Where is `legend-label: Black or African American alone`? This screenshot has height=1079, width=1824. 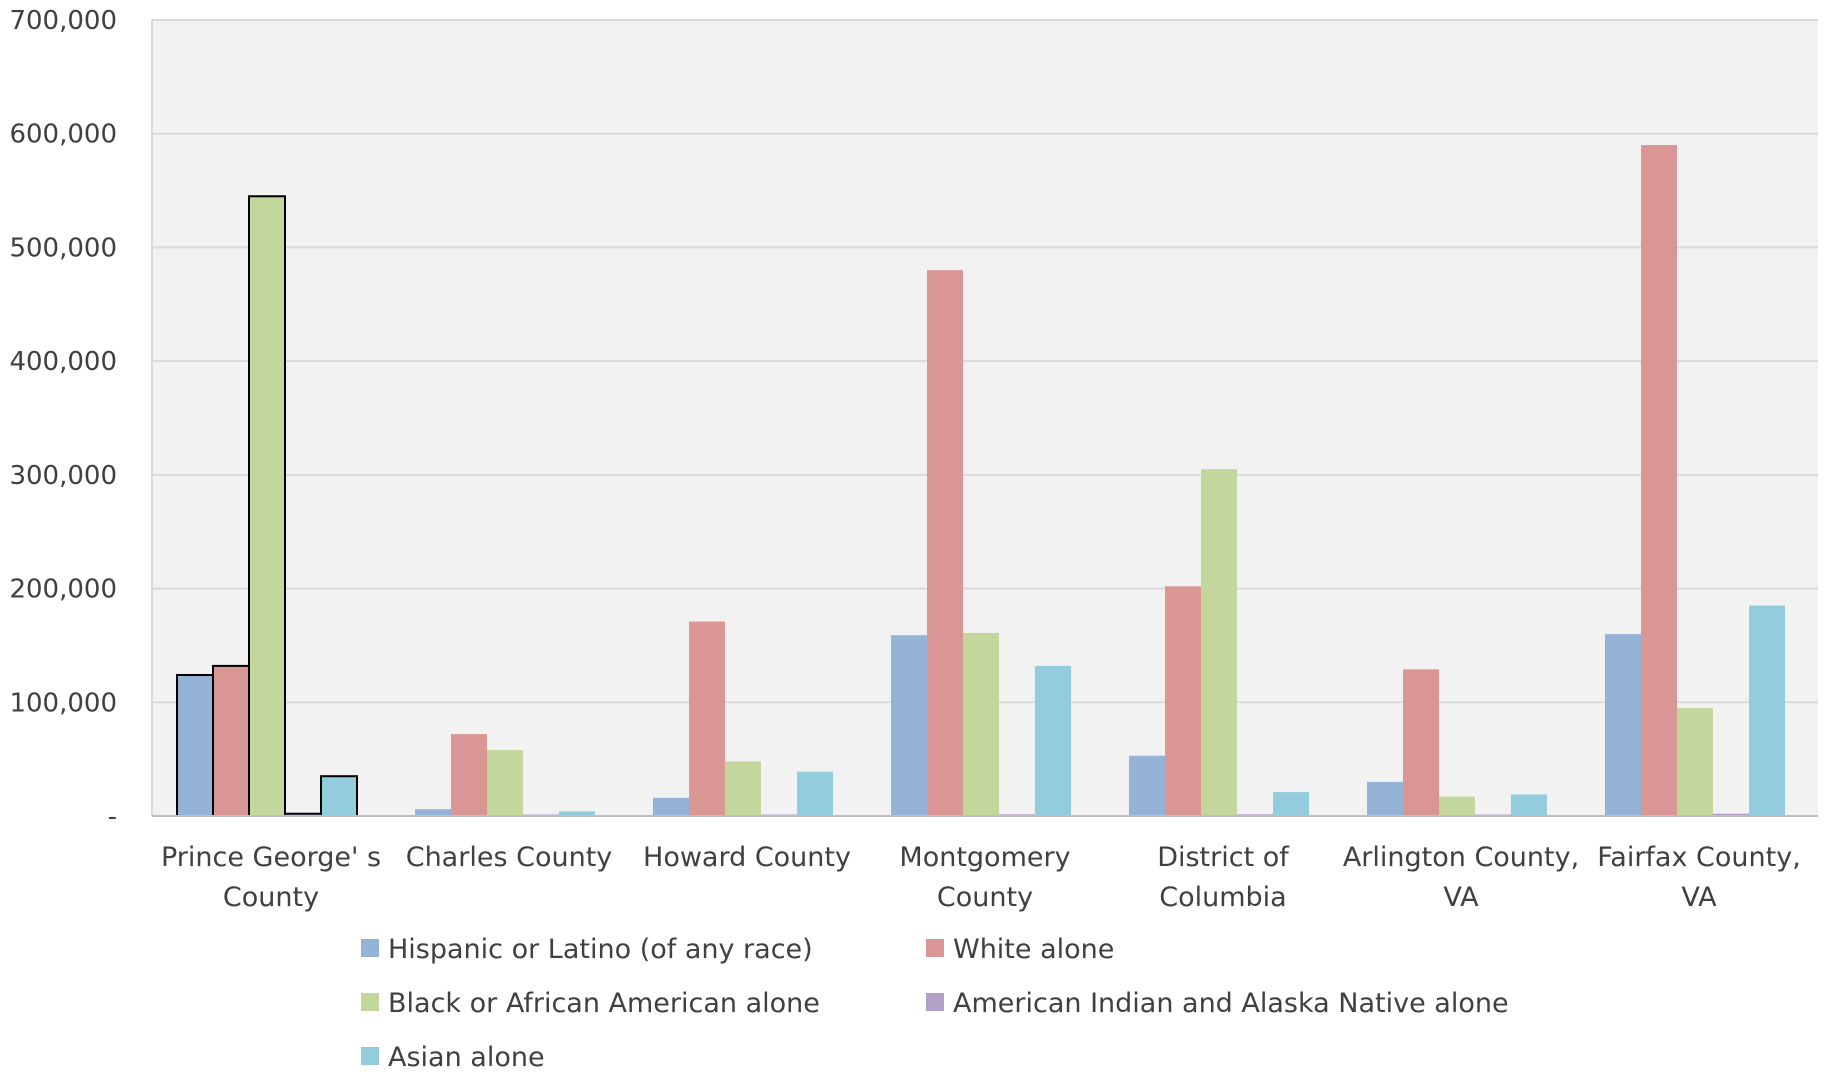
legend-label: Black or African American alone is located at coordinates (604, 1003).